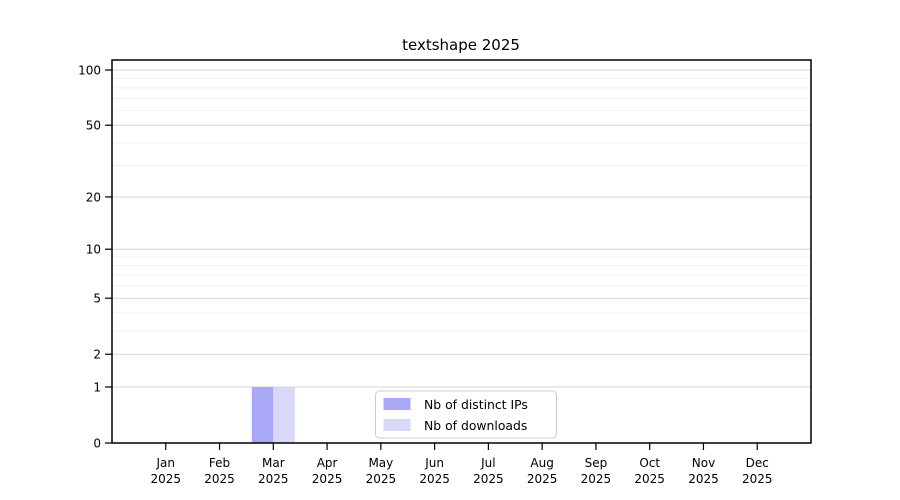  I want to click on legend-group: Nb of distinct IPs Nb of downloads, so click(466, 414).